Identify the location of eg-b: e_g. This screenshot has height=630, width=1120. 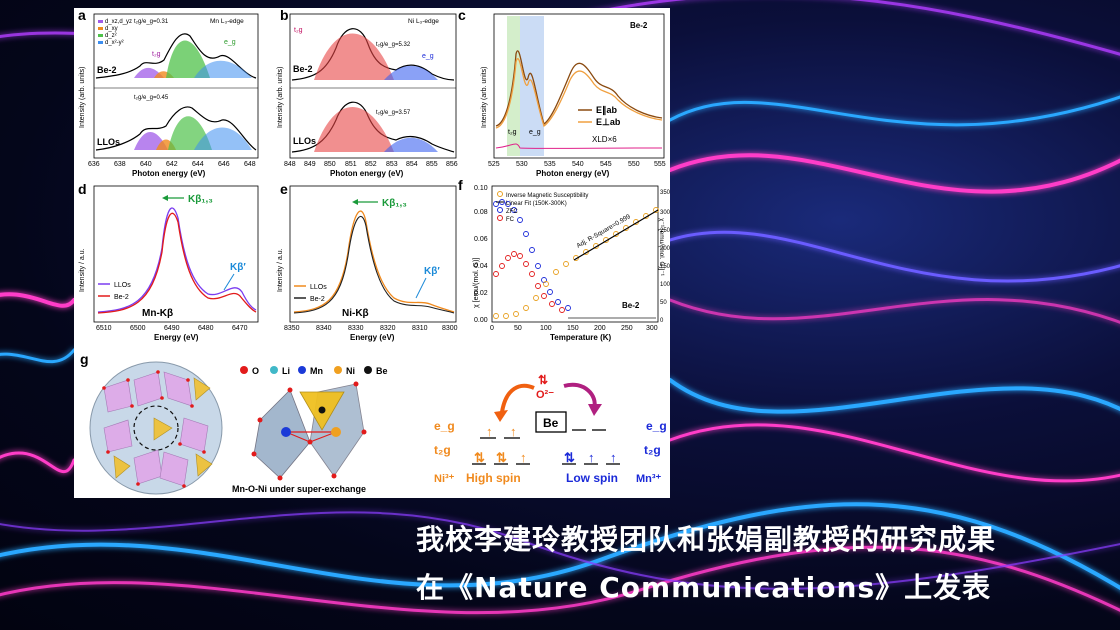
(428, 56).